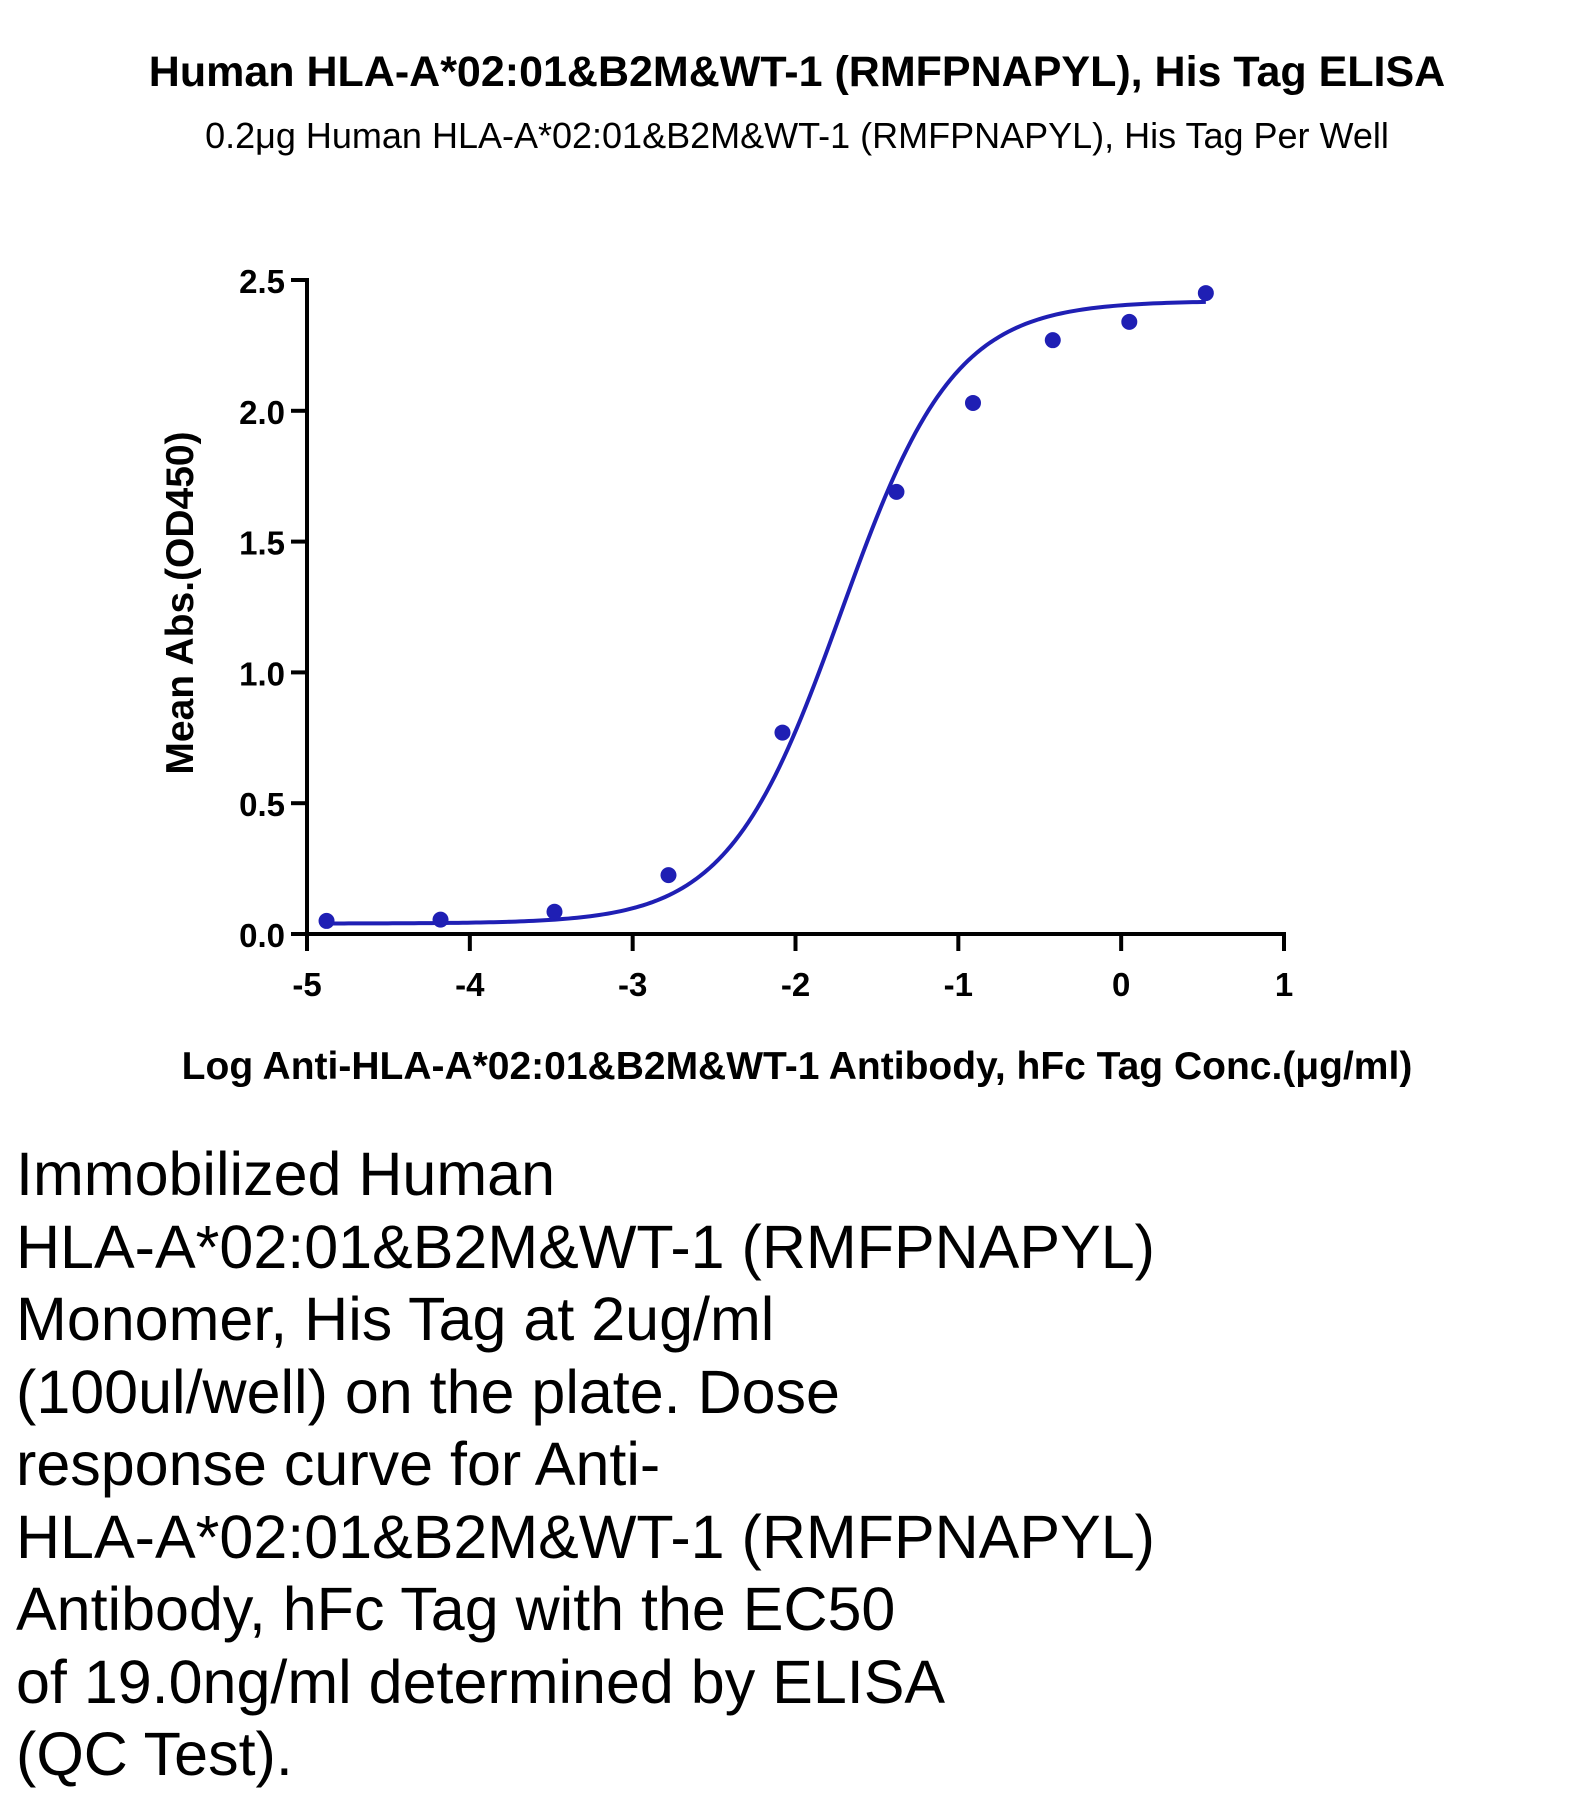 The image size is (1594, 1811). Describe the element at coordinates (262, 804) in the screenshot. I see `y-tick-label: 0.5` at that location.